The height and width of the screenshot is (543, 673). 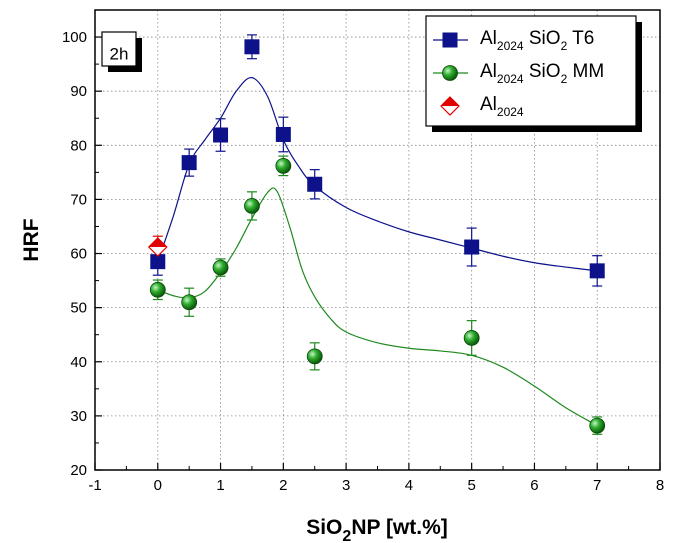 I want to click on legend-item-2: Al2024, so click(x=482, y=106).